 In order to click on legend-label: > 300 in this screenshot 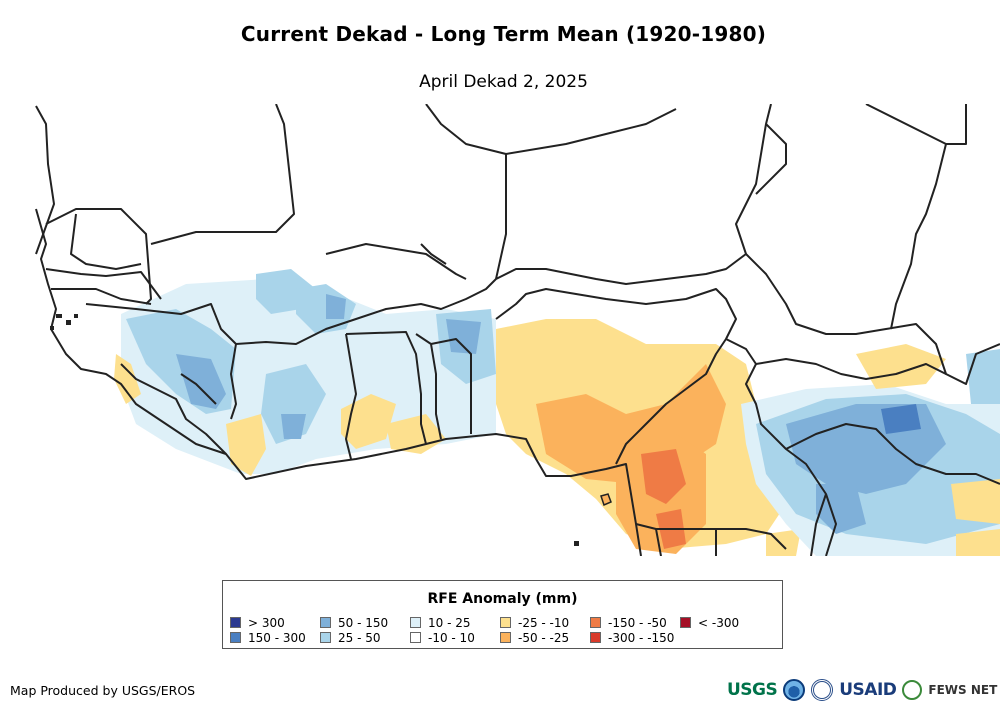, I will do `click(266, 623)`.